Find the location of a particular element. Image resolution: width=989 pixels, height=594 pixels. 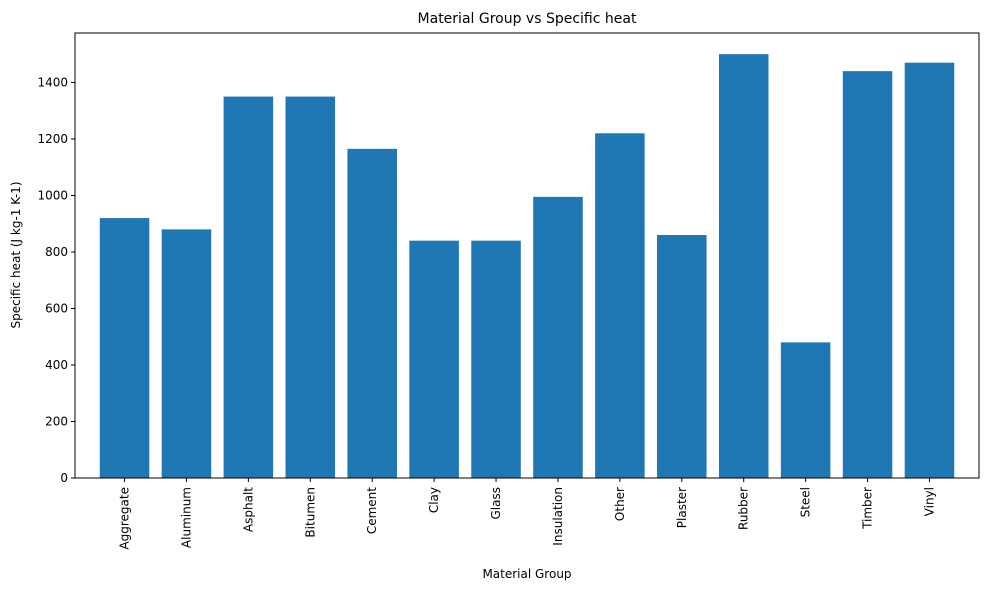

x-tick-label: Aluminum is located at coordinates (186, 517).